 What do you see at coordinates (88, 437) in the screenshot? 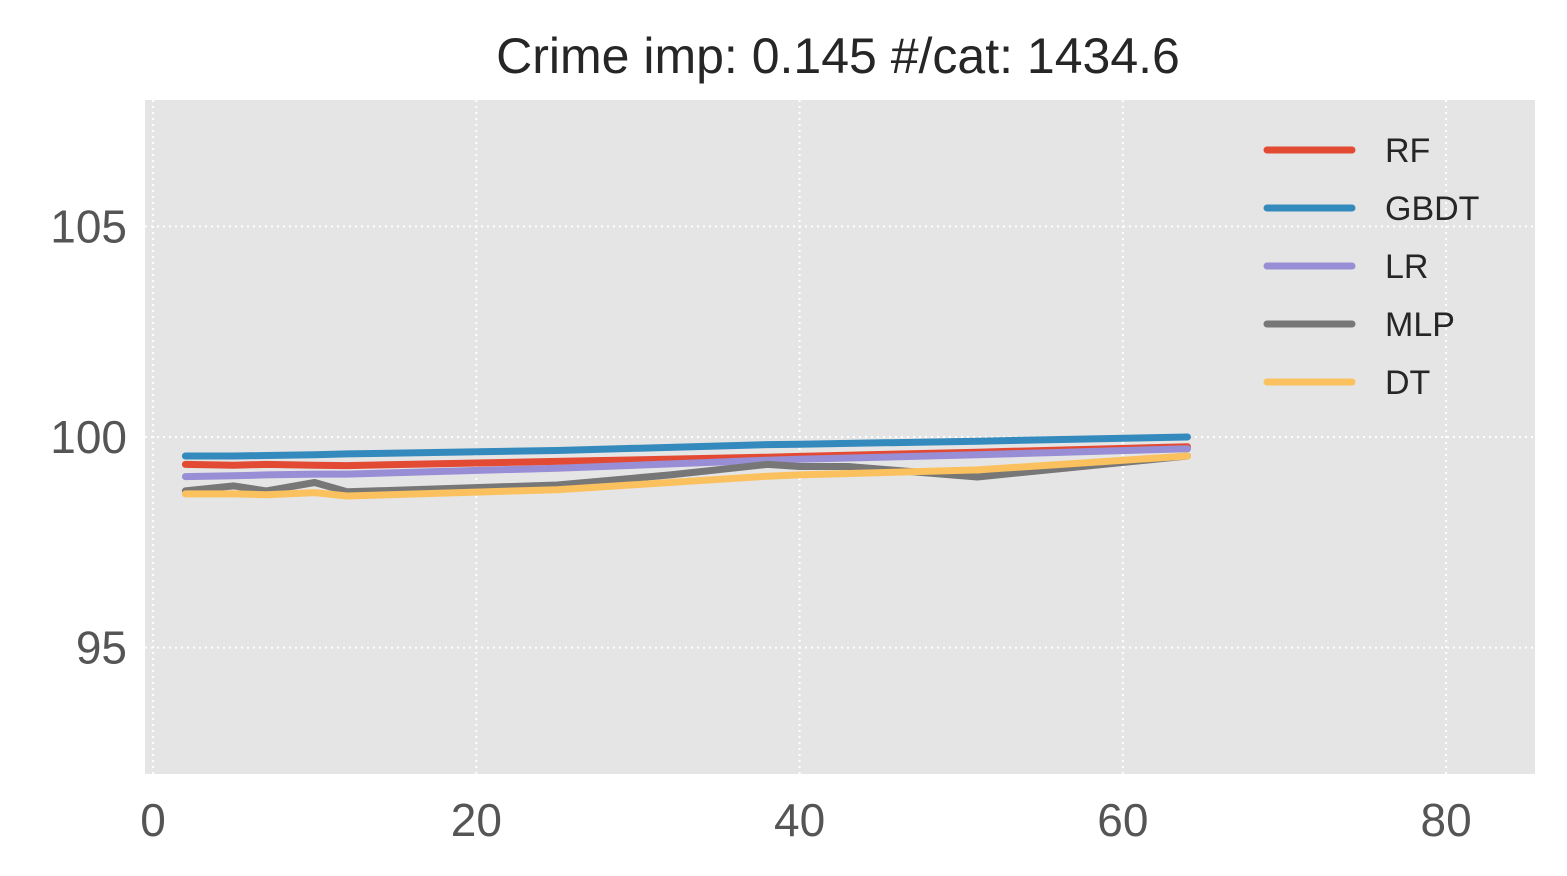
I see `y-tick-label: 100` at bounding box center [88, 437].